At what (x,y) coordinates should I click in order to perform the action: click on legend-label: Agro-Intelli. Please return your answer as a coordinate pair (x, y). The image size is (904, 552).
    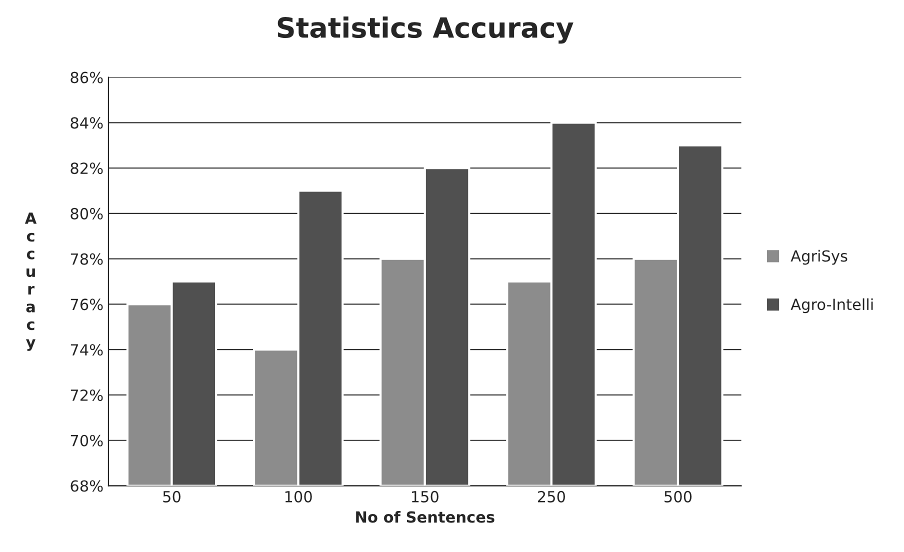
    Looking at the image, I should click on (831, 306).